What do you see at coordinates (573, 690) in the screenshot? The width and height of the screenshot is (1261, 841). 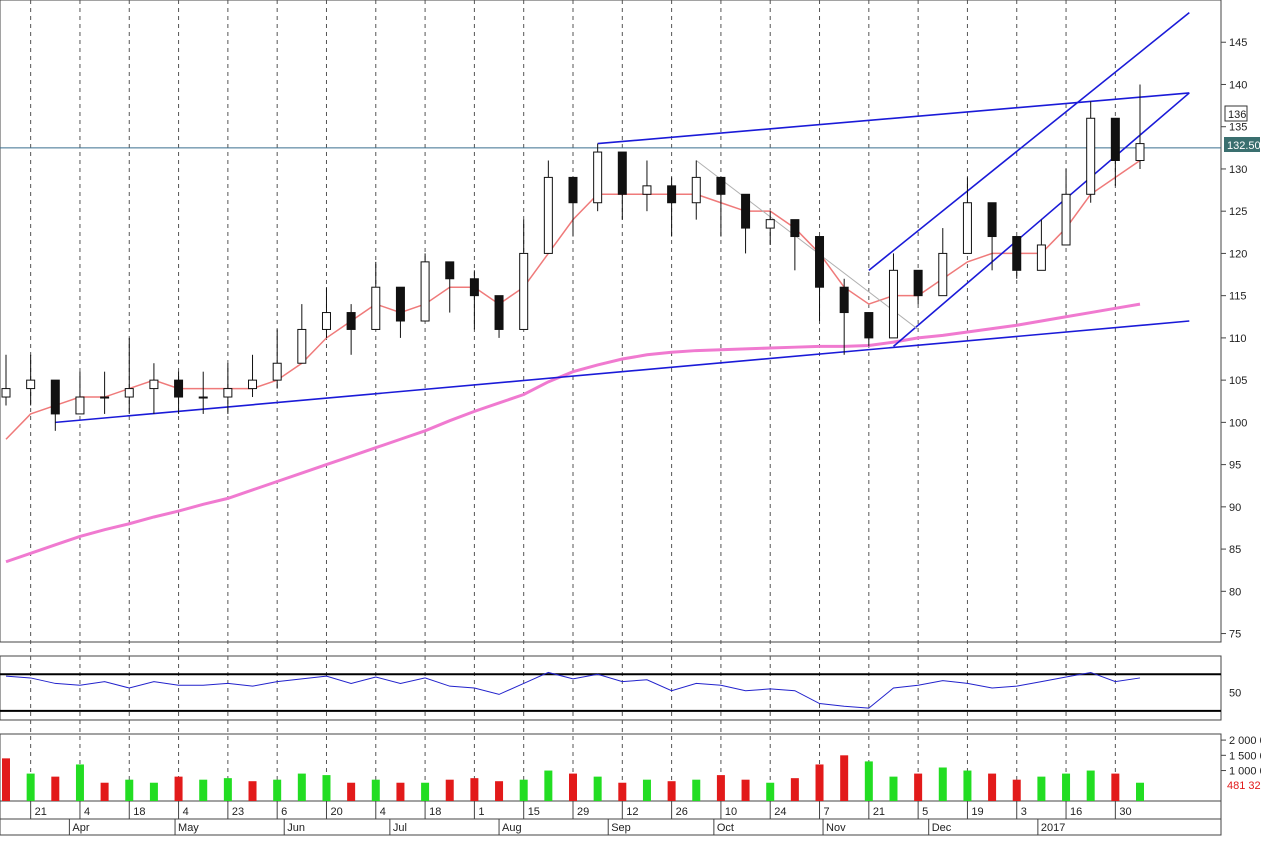 I see `oscillator-line` at bounding box center [573, 690].